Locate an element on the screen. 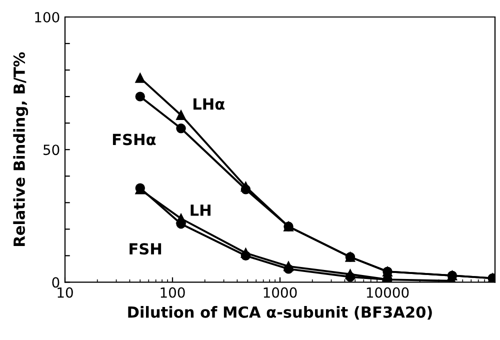 This screenshot has height=340, width=500. x-axis-title: Dilution of MCA α-subunit (BF3A20) is located at coordinates (280, 313).